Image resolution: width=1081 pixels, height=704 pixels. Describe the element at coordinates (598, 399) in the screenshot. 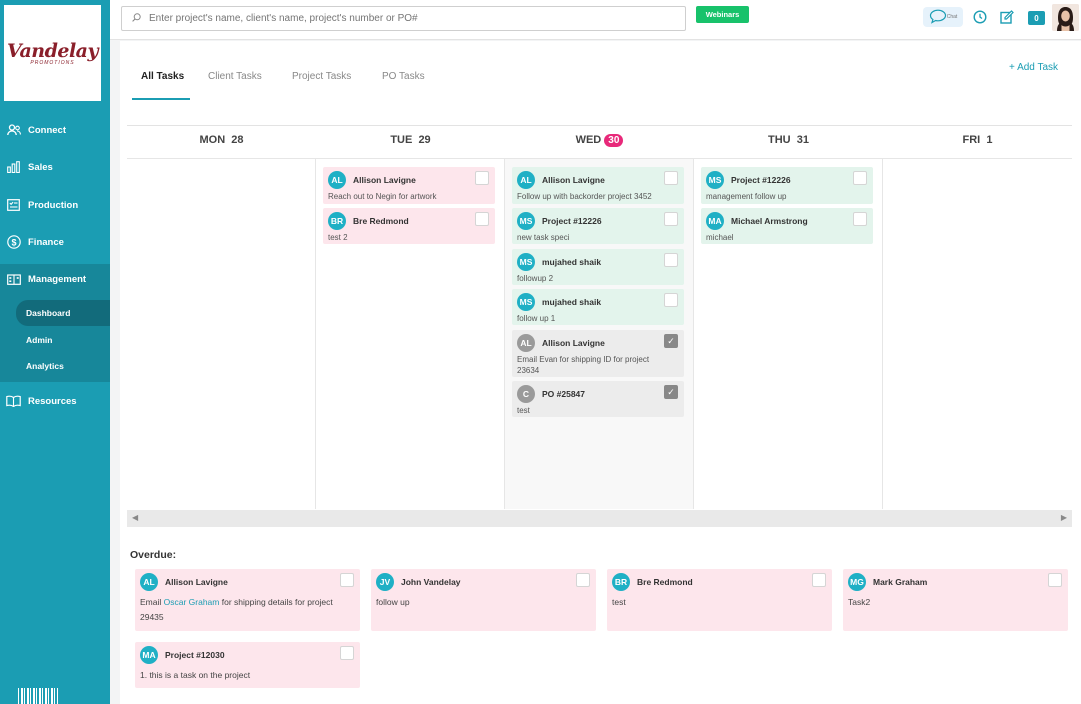

I see `task-card-completed: C PO #25847 test ✓` at that location.